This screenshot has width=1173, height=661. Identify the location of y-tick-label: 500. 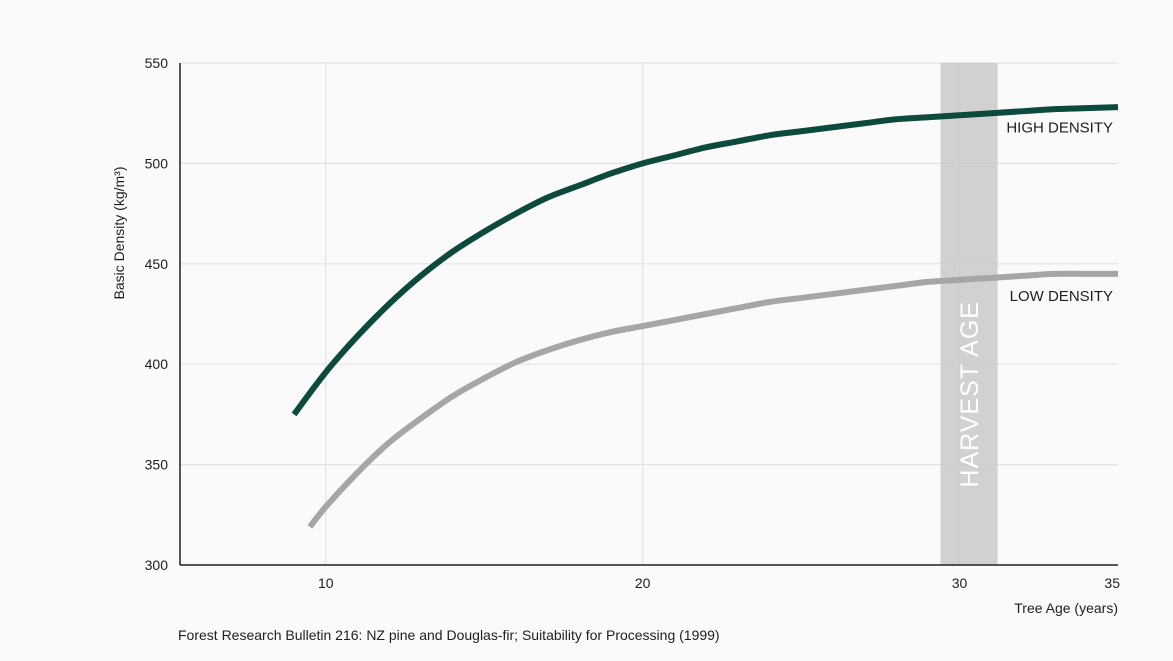
(157, 163).